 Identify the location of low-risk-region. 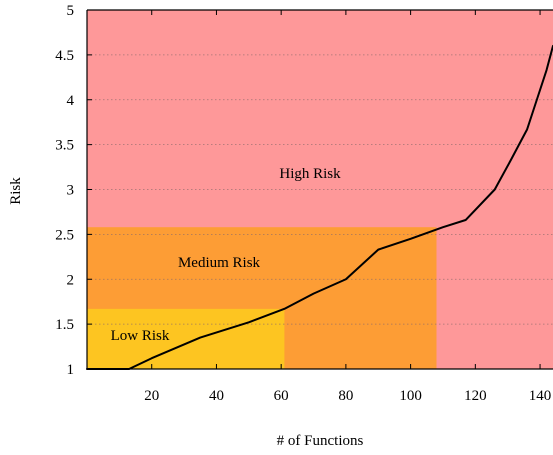
(186, 338).